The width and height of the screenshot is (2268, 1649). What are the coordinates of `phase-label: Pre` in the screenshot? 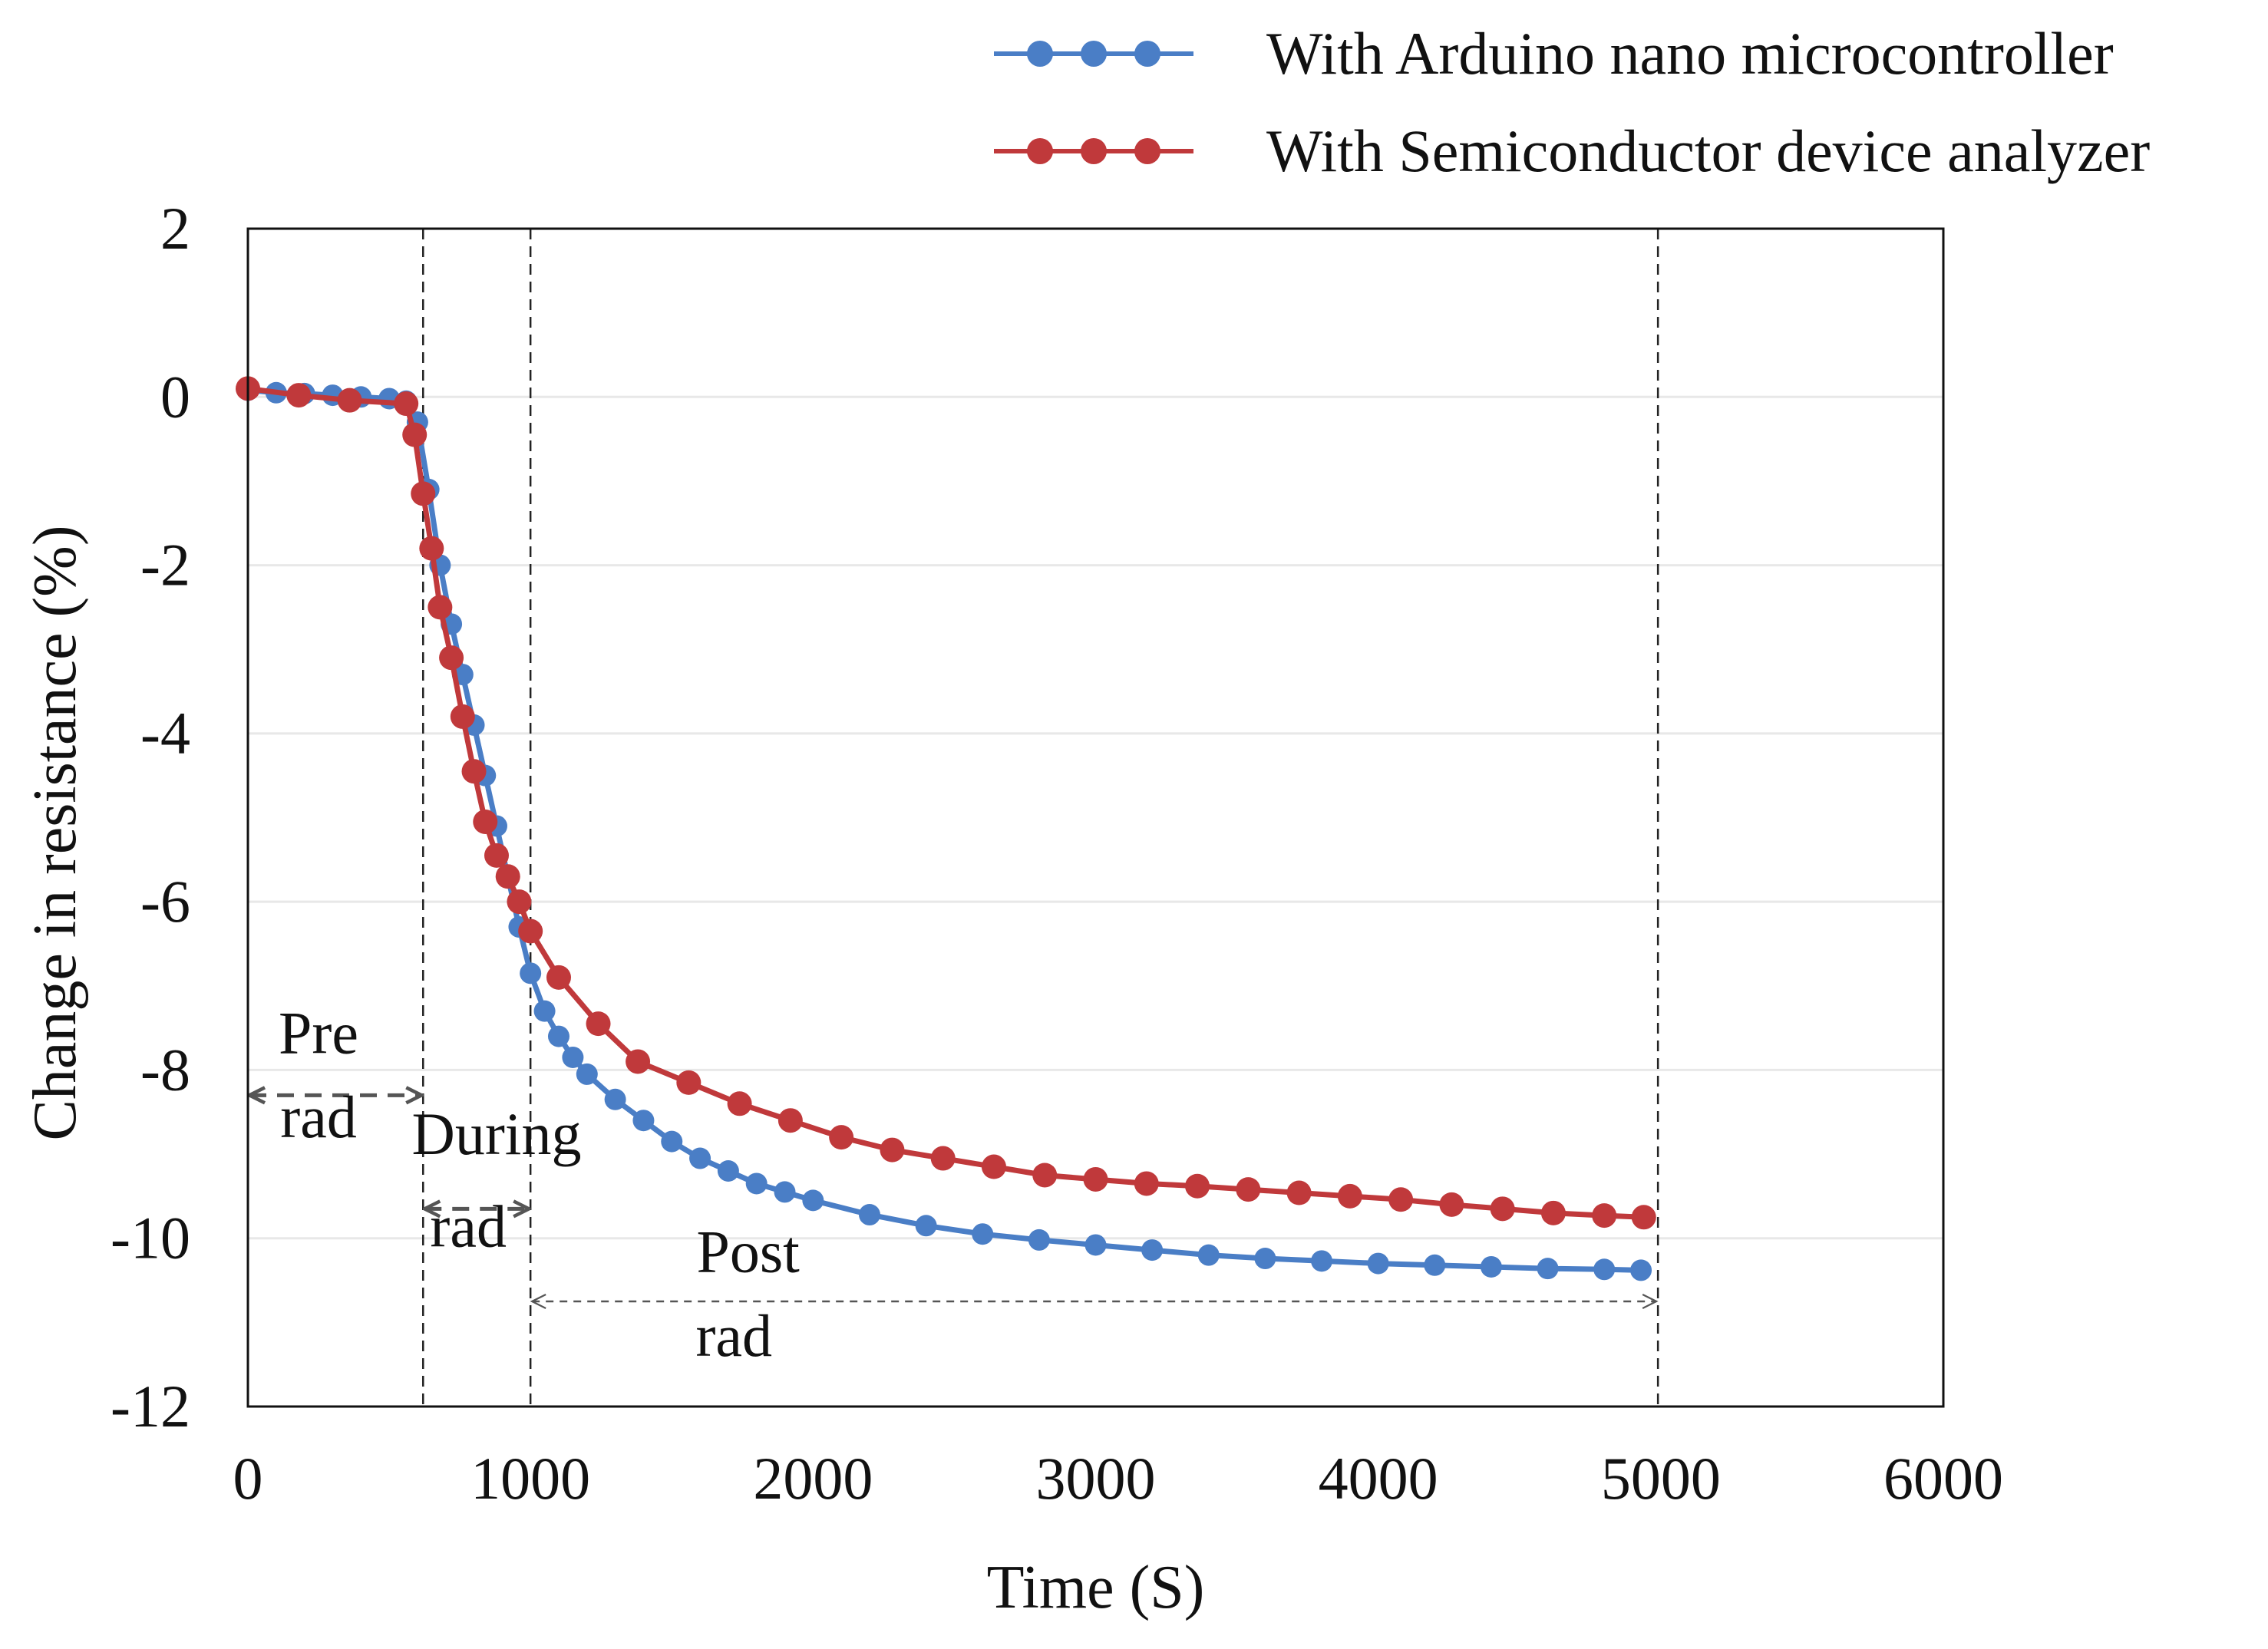 It's located at (319, 1033).